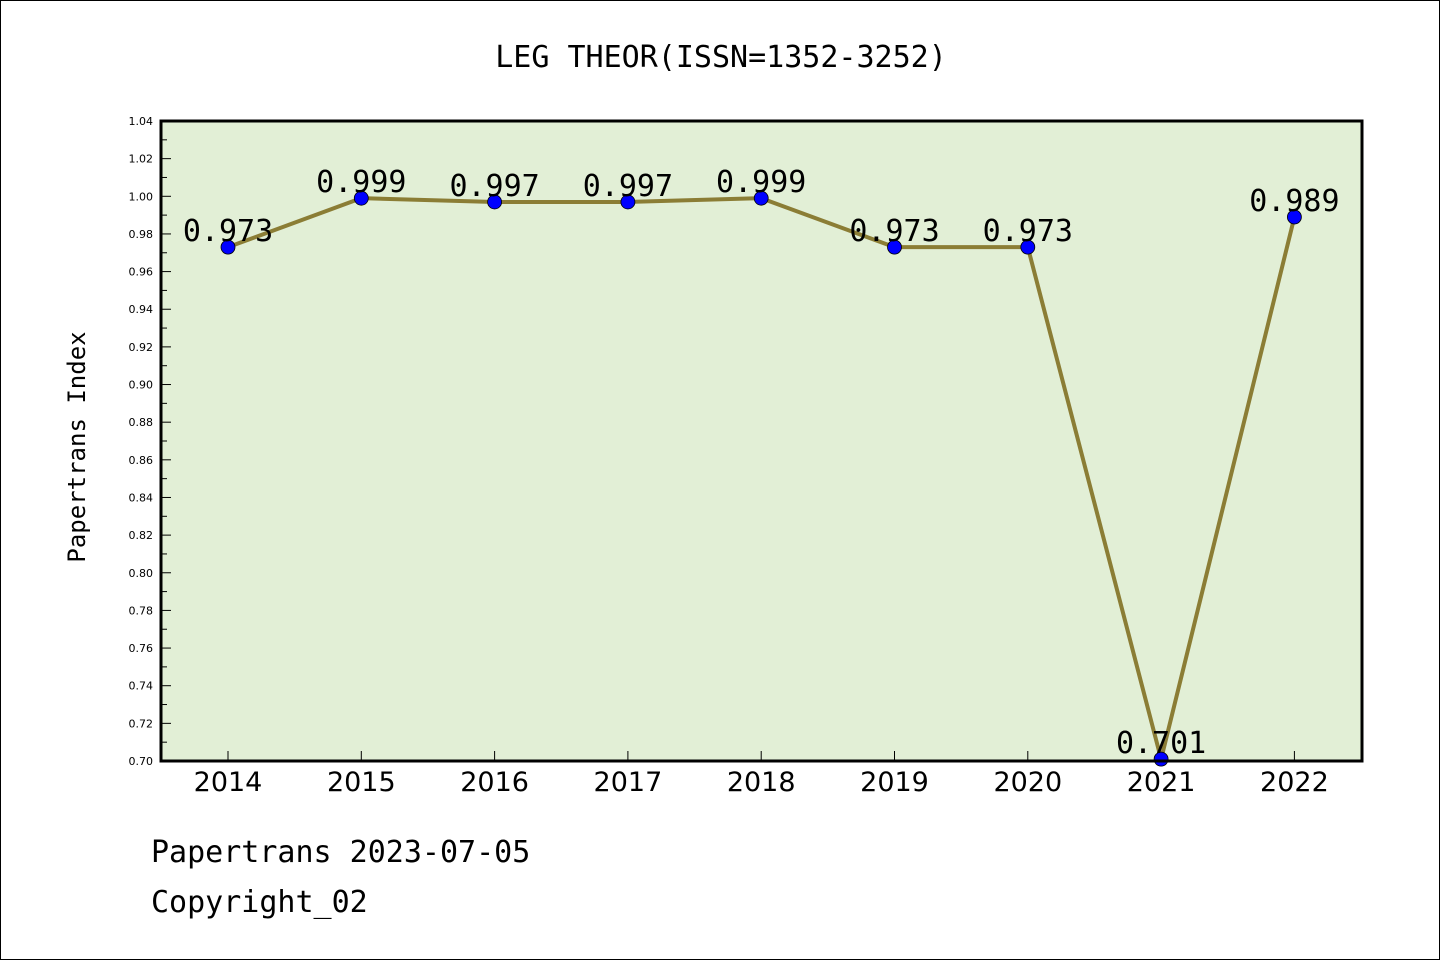 Image resolution: width=1440 pixels, height=961 pixels. Describe the element at coordinates (141, 347) in the screenshot. I see `y-tick-label: 0.92` at that location.